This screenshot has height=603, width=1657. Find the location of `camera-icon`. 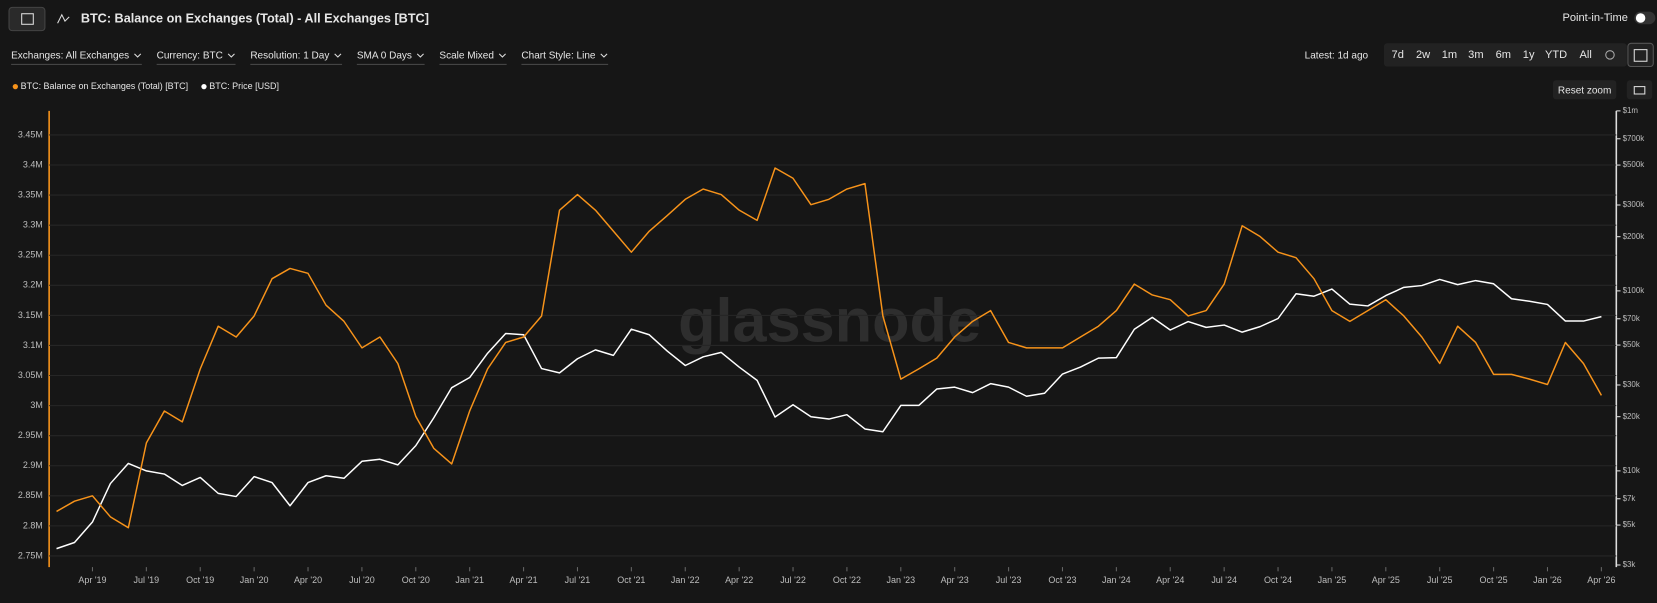

camera-icon is located at coordinates (1639, 90).